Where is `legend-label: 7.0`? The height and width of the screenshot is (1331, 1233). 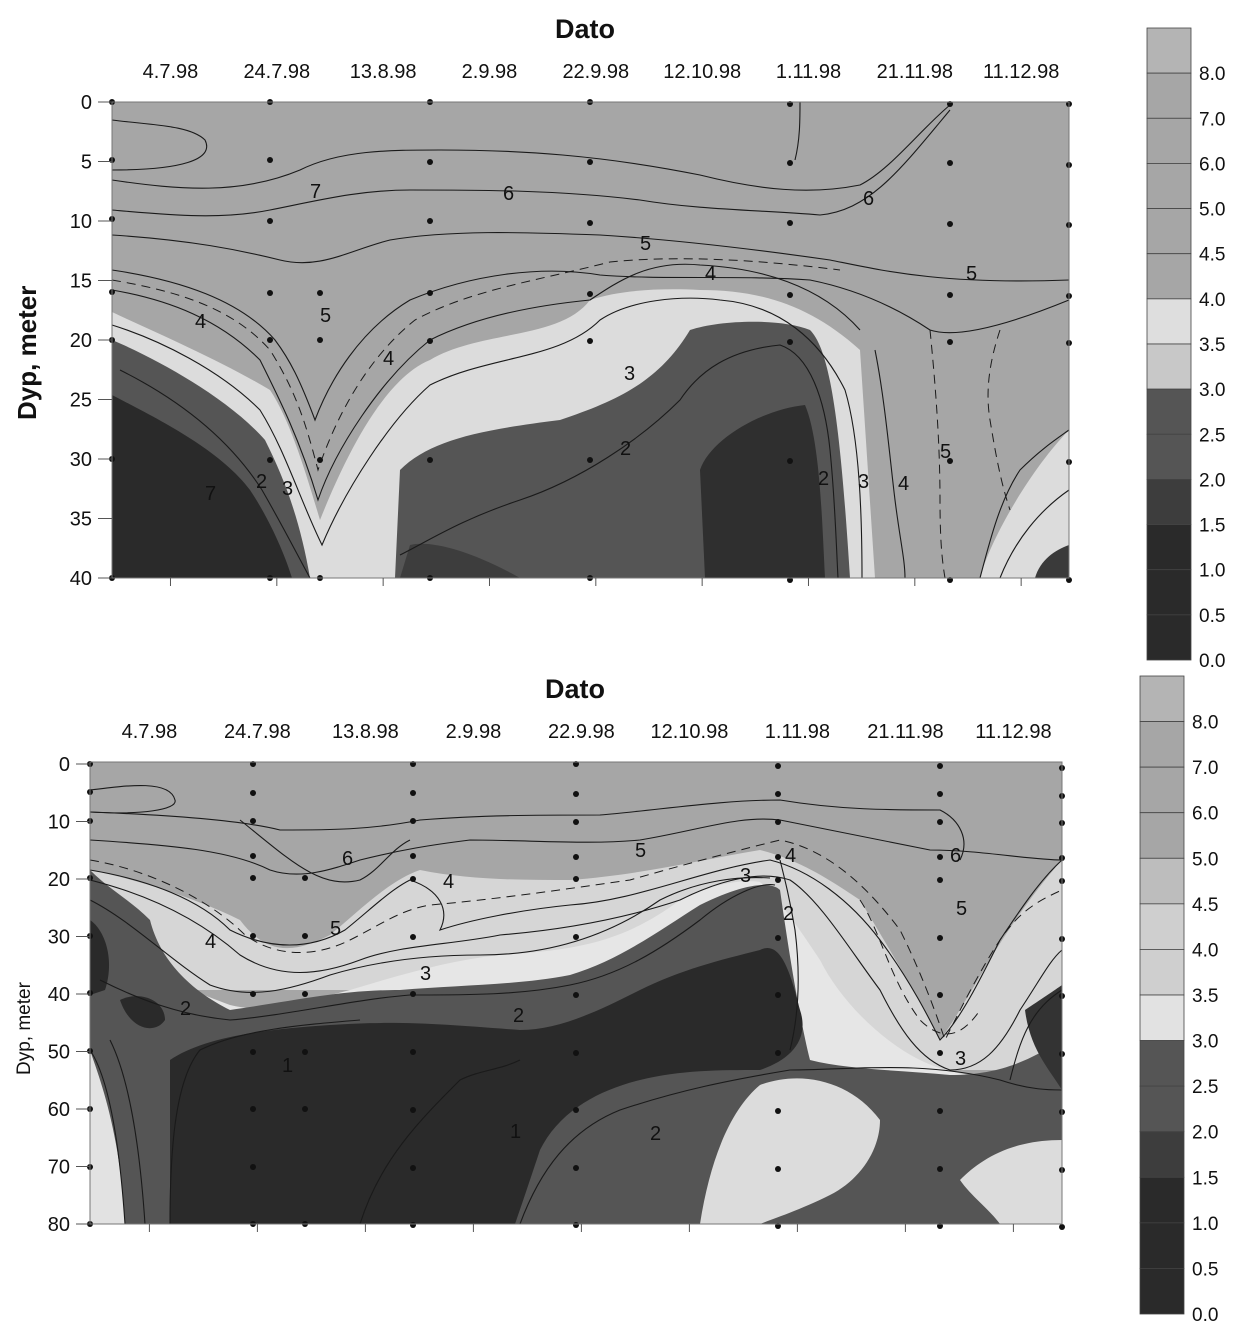
legend-label: 7.0 is located at coordinates (1205, 768).